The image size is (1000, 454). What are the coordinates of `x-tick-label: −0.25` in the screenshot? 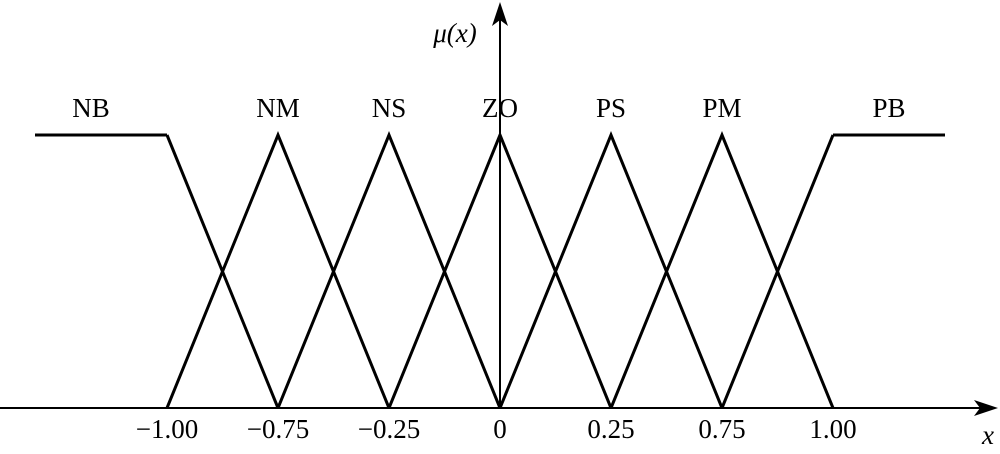 It's located at (389, 429).